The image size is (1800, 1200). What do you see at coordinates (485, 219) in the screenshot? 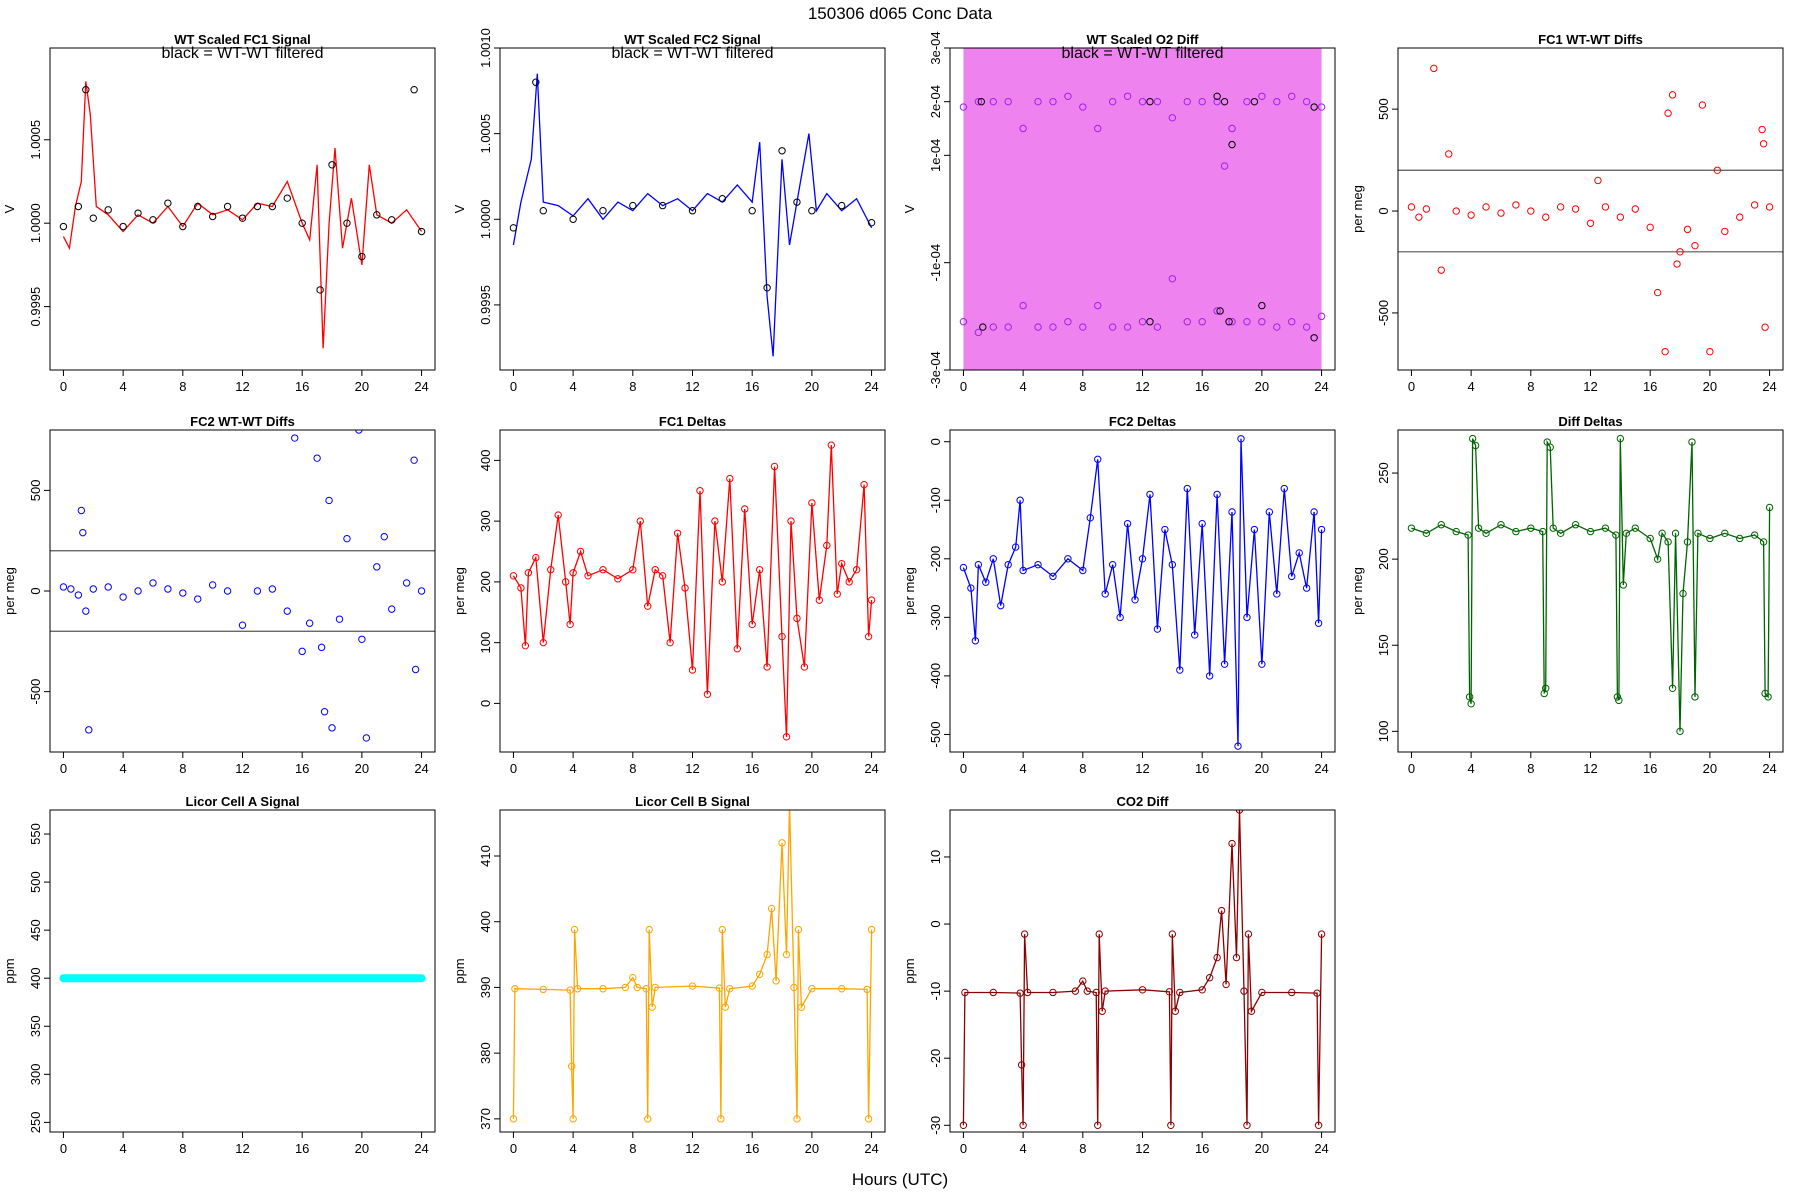
I see `y-tick-label: 1.0000` at bounding box center [485, 219].